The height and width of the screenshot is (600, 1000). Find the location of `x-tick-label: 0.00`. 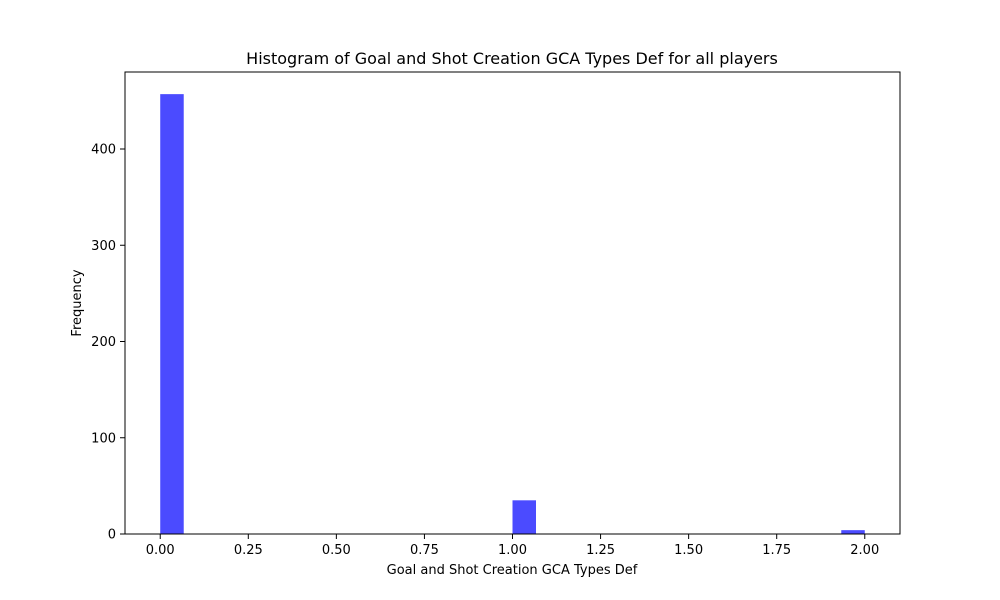

x-tick-label: 0.00 is located at coordinates (160, 550).